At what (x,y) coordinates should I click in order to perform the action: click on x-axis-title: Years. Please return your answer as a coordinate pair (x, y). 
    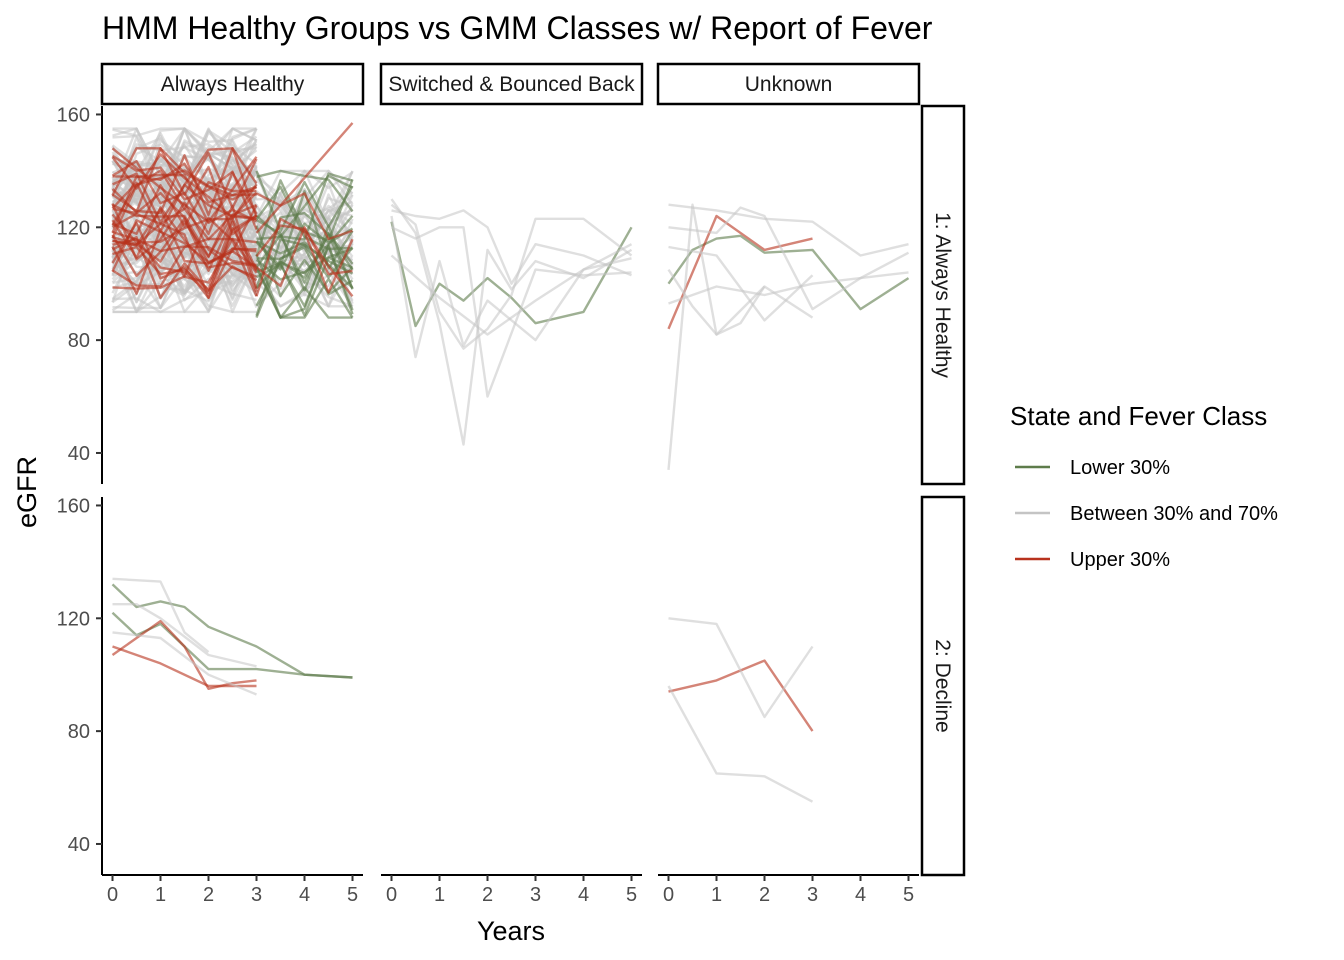
    Looking at the image, I should click on (511, 931).